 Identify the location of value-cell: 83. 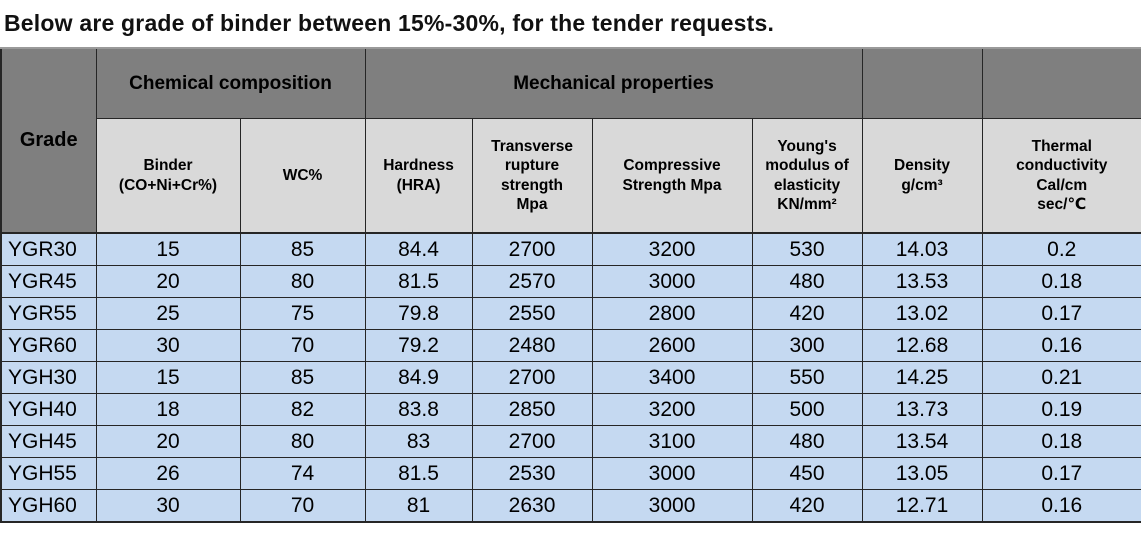
(418, 441).